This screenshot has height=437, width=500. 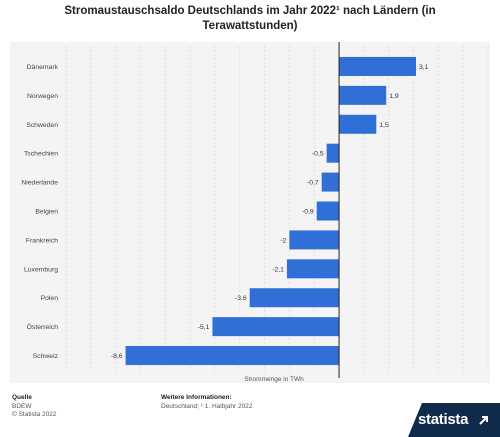 What do you see at coordinates (41, 154) in the screenshot?
I see `category-label: Tschechien` at bounding box center [41, 154].